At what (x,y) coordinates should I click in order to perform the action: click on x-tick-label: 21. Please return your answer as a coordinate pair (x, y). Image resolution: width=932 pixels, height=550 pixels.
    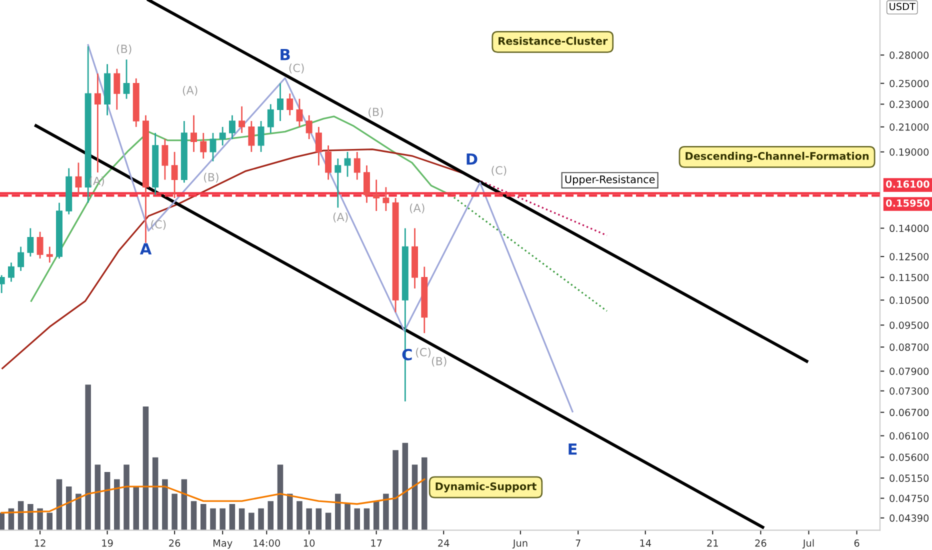
    Looking at the image, I should click on (712, 543).